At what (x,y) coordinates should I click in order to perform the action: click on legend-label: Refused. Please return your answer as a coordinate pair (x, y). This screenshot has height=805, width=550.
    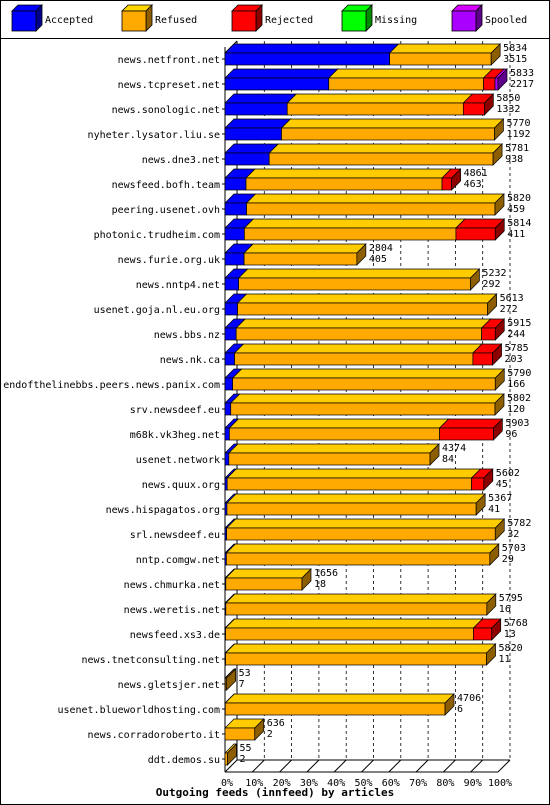
    Looking at the image, I should click on (176, 20).